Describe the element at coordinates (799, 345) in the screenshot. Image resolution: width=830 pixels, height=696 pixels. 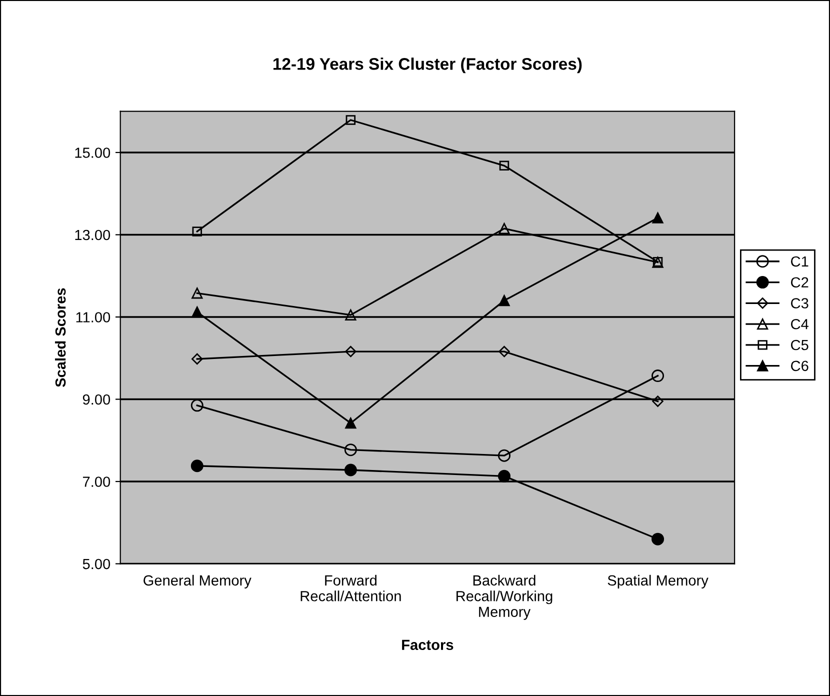
I see `legend-label: C5` at that location.